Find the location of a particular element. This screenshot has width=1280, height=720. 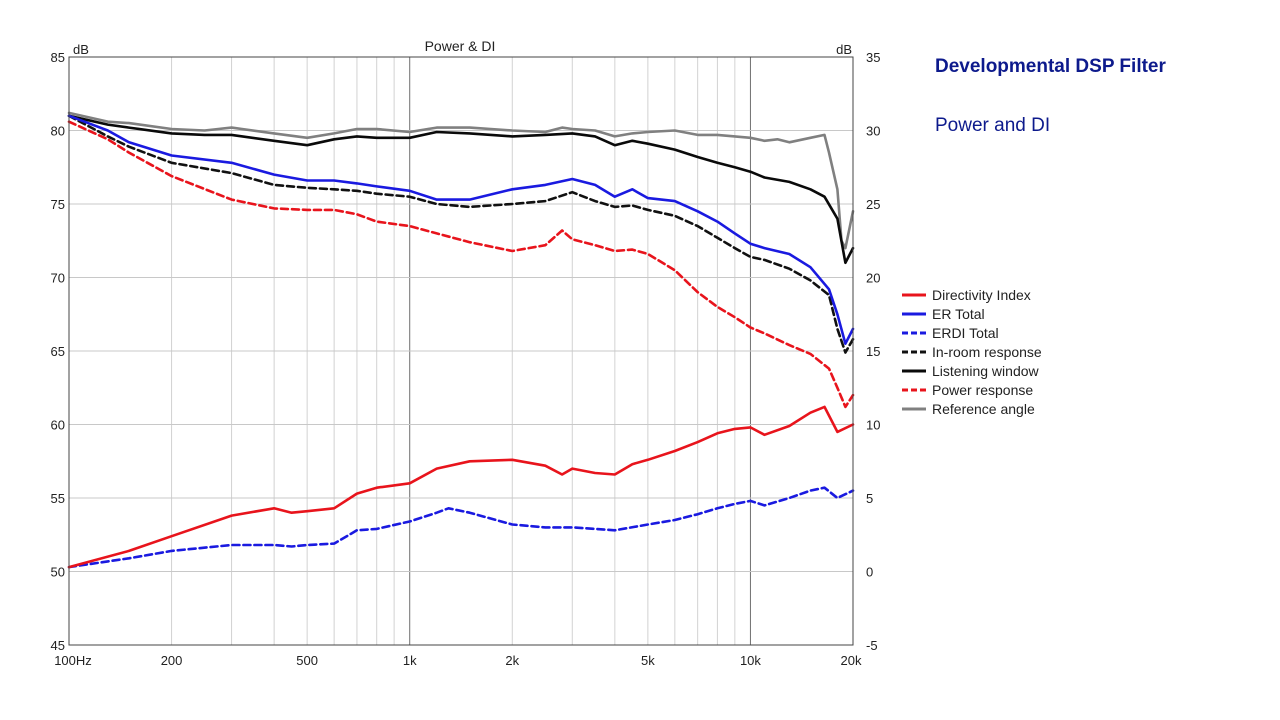

right-axis-unit: dB is located at coordinates (844, 49).